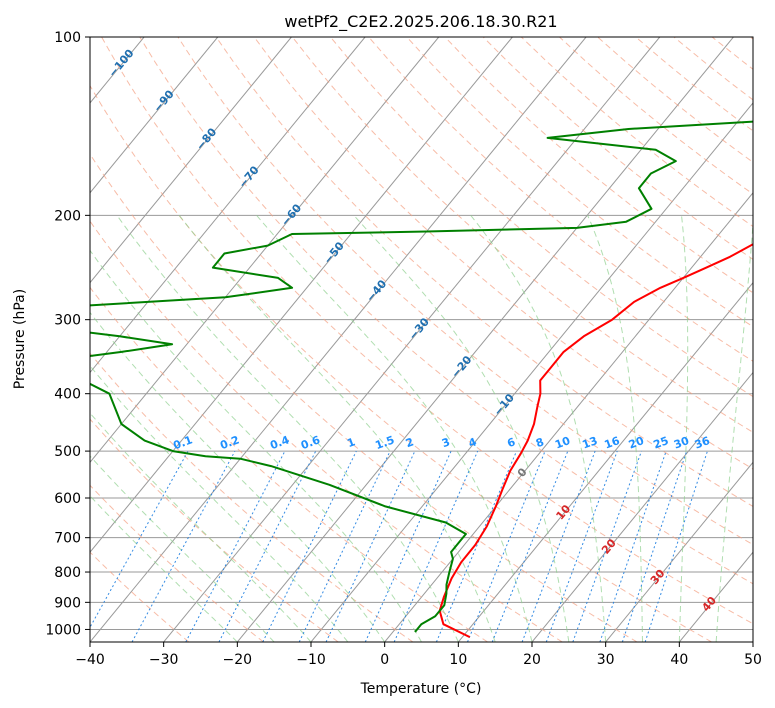 Image resolution: width=775 pixels, height=708 pixels. Describe the element at coordinates (164, 660) in the screenshot. I see `x-tick-label: −30` at that location.